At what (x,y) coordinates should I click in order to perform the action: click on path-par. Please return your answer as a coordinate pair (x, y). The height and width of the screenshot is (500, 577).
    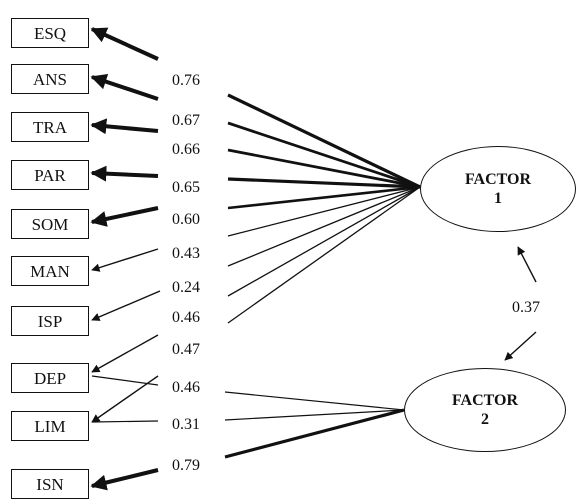
    Looking at the image, I should click on (124, 173).